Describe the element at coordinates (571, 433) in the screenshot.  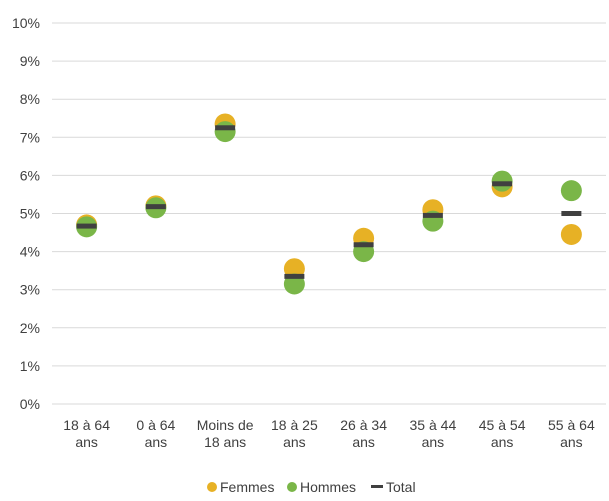
I see `x-tick-label: 55 à 64 ans` at that location.